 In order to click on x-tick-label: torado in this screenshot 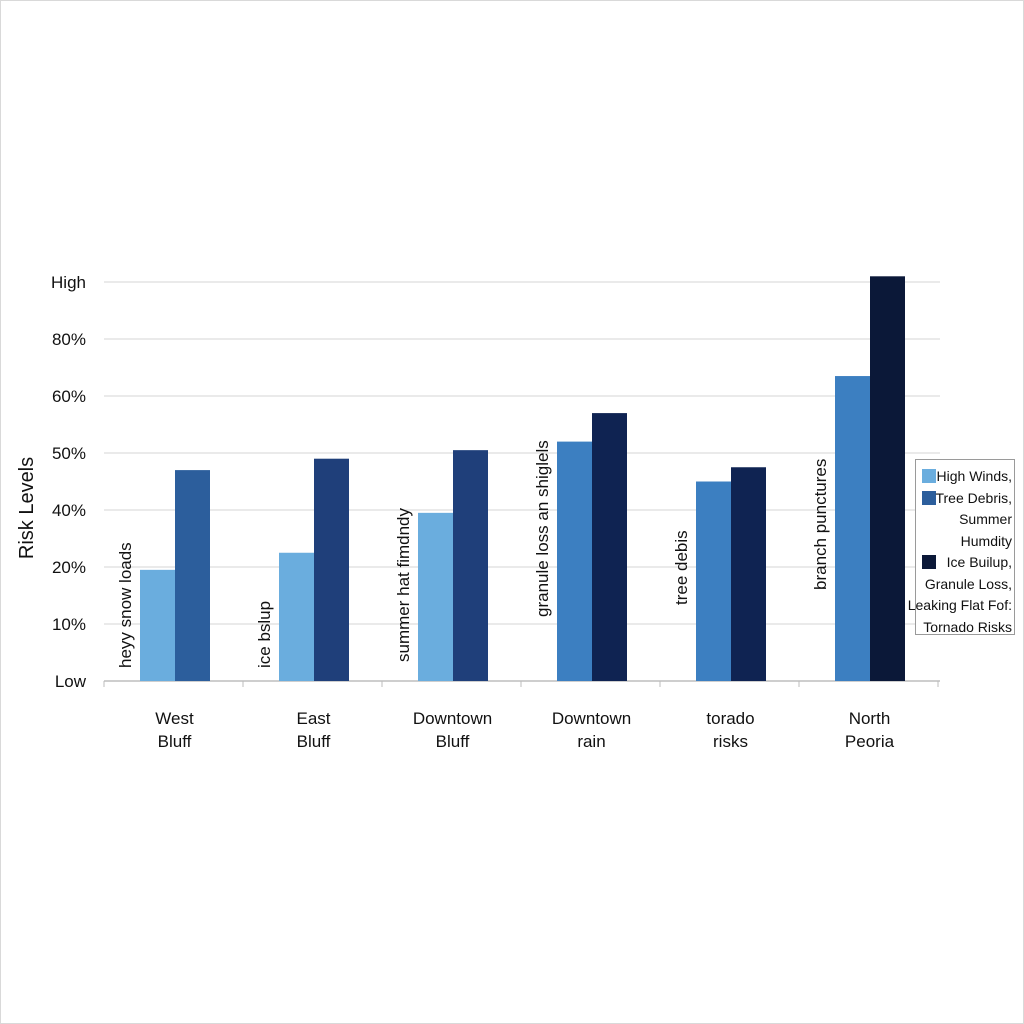, I will do `click(730, 718)`.